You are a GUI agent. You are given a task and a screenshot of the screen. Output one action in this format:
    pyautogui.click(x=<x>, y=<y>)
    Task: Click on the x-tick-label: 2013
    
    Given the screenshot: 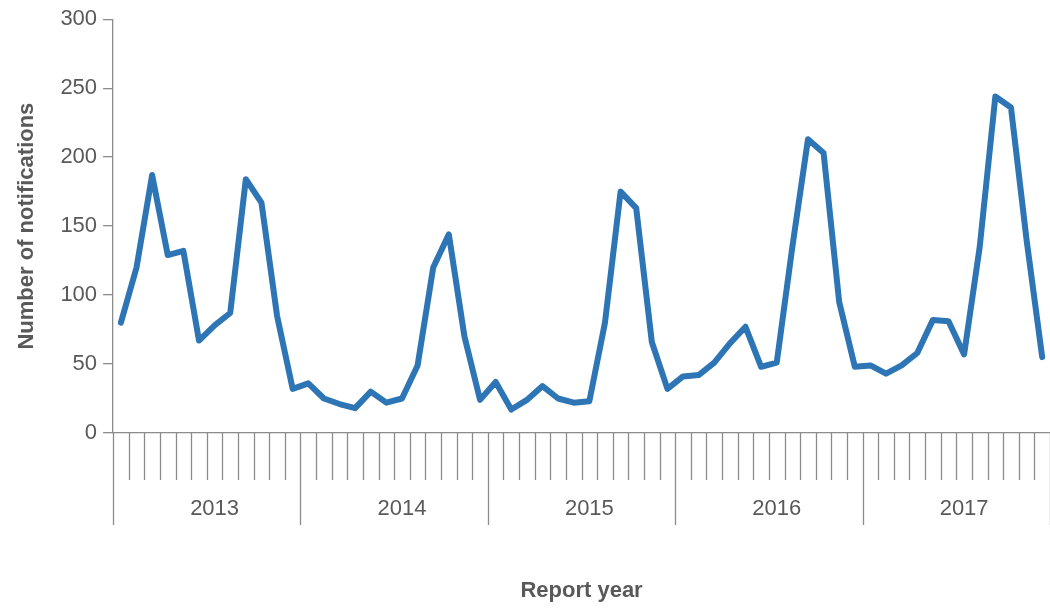 What is the action you would take?
    pyautogui.click(x=215, y=508)
    